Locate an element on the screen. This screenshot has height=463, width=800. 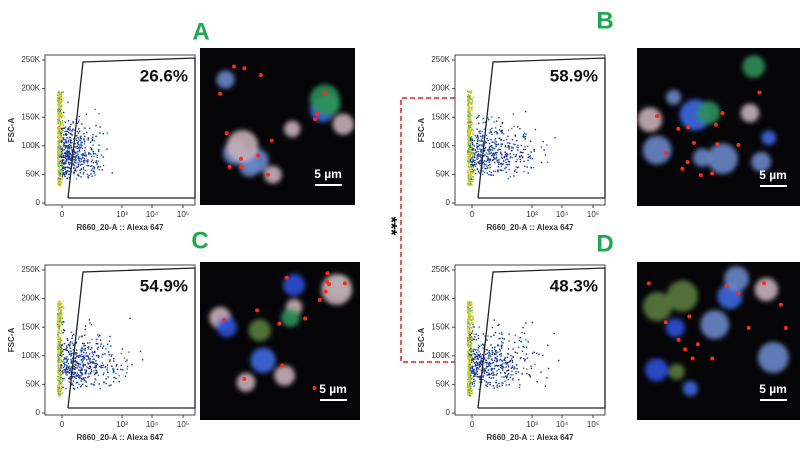
scale-bar-label: 5 µm is located at coordinates (773, 389).